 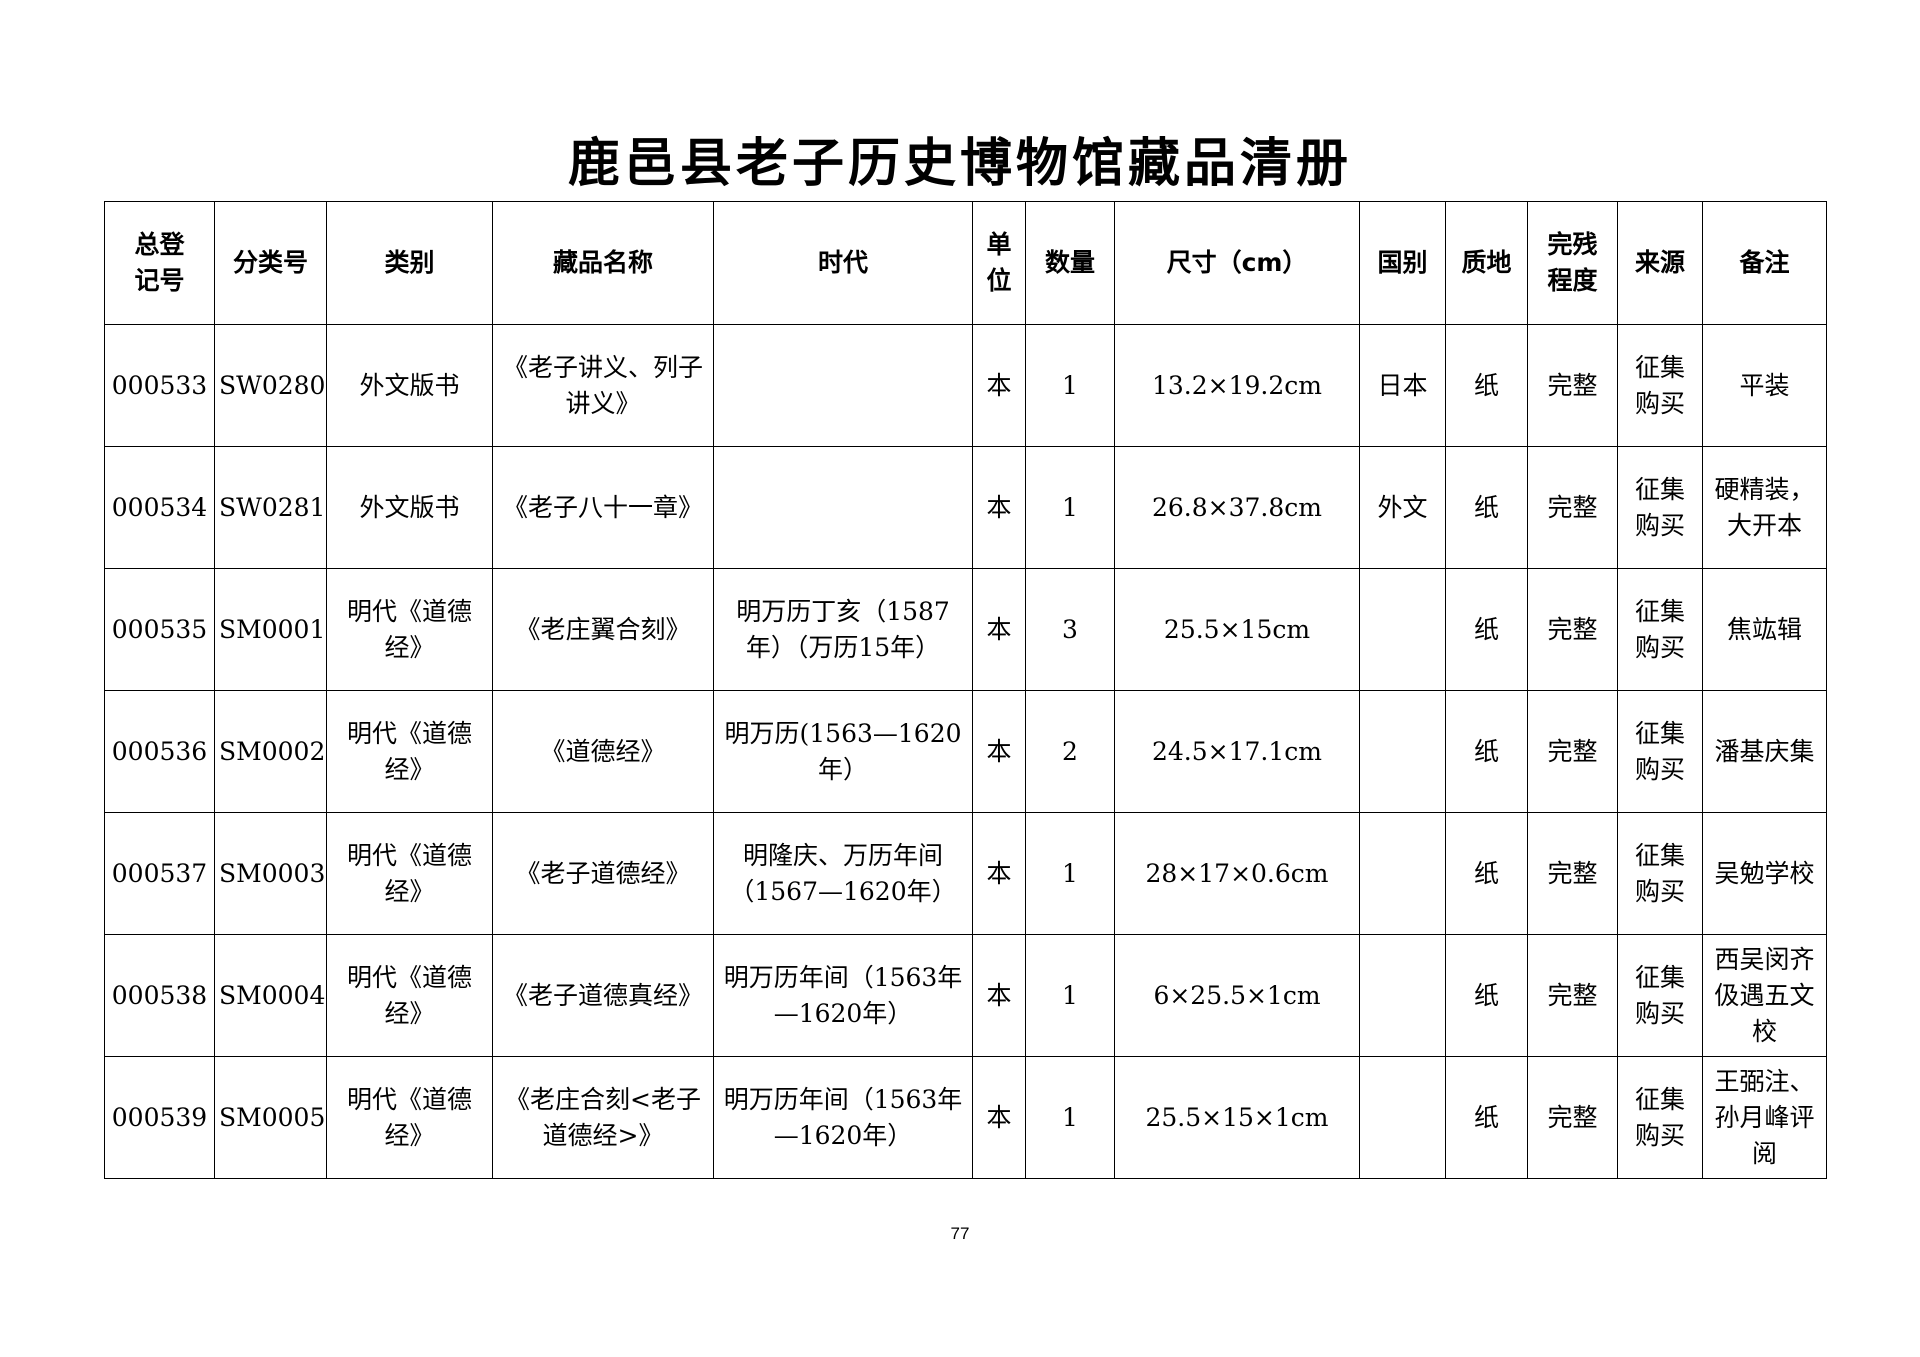 I want to click on column-header: 分类号, so click(x=270, y=263).